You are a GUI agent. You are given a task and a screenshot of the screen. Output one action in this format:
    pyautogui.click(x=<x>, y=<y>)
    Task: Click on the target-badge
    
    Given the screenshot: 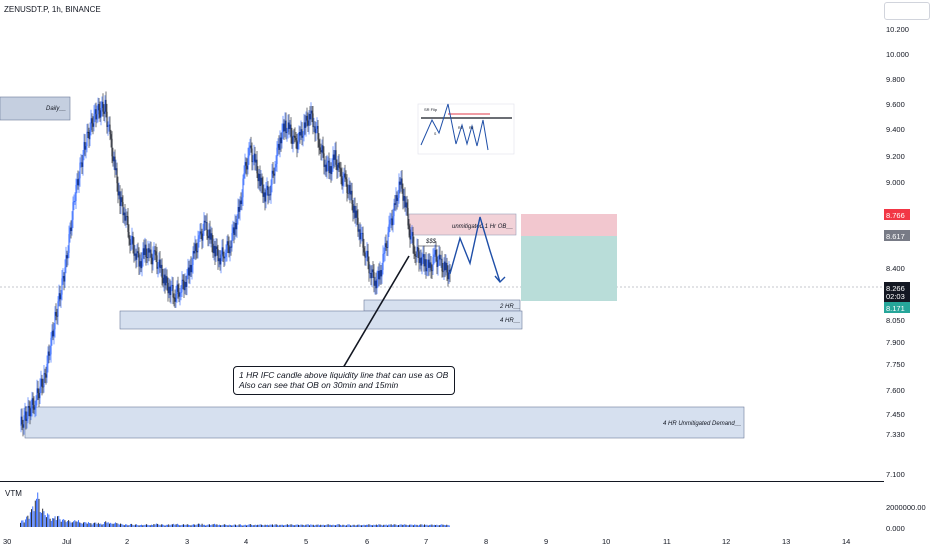 What is the action you would take?
    pyautogui.click(x=897, y=307)
    